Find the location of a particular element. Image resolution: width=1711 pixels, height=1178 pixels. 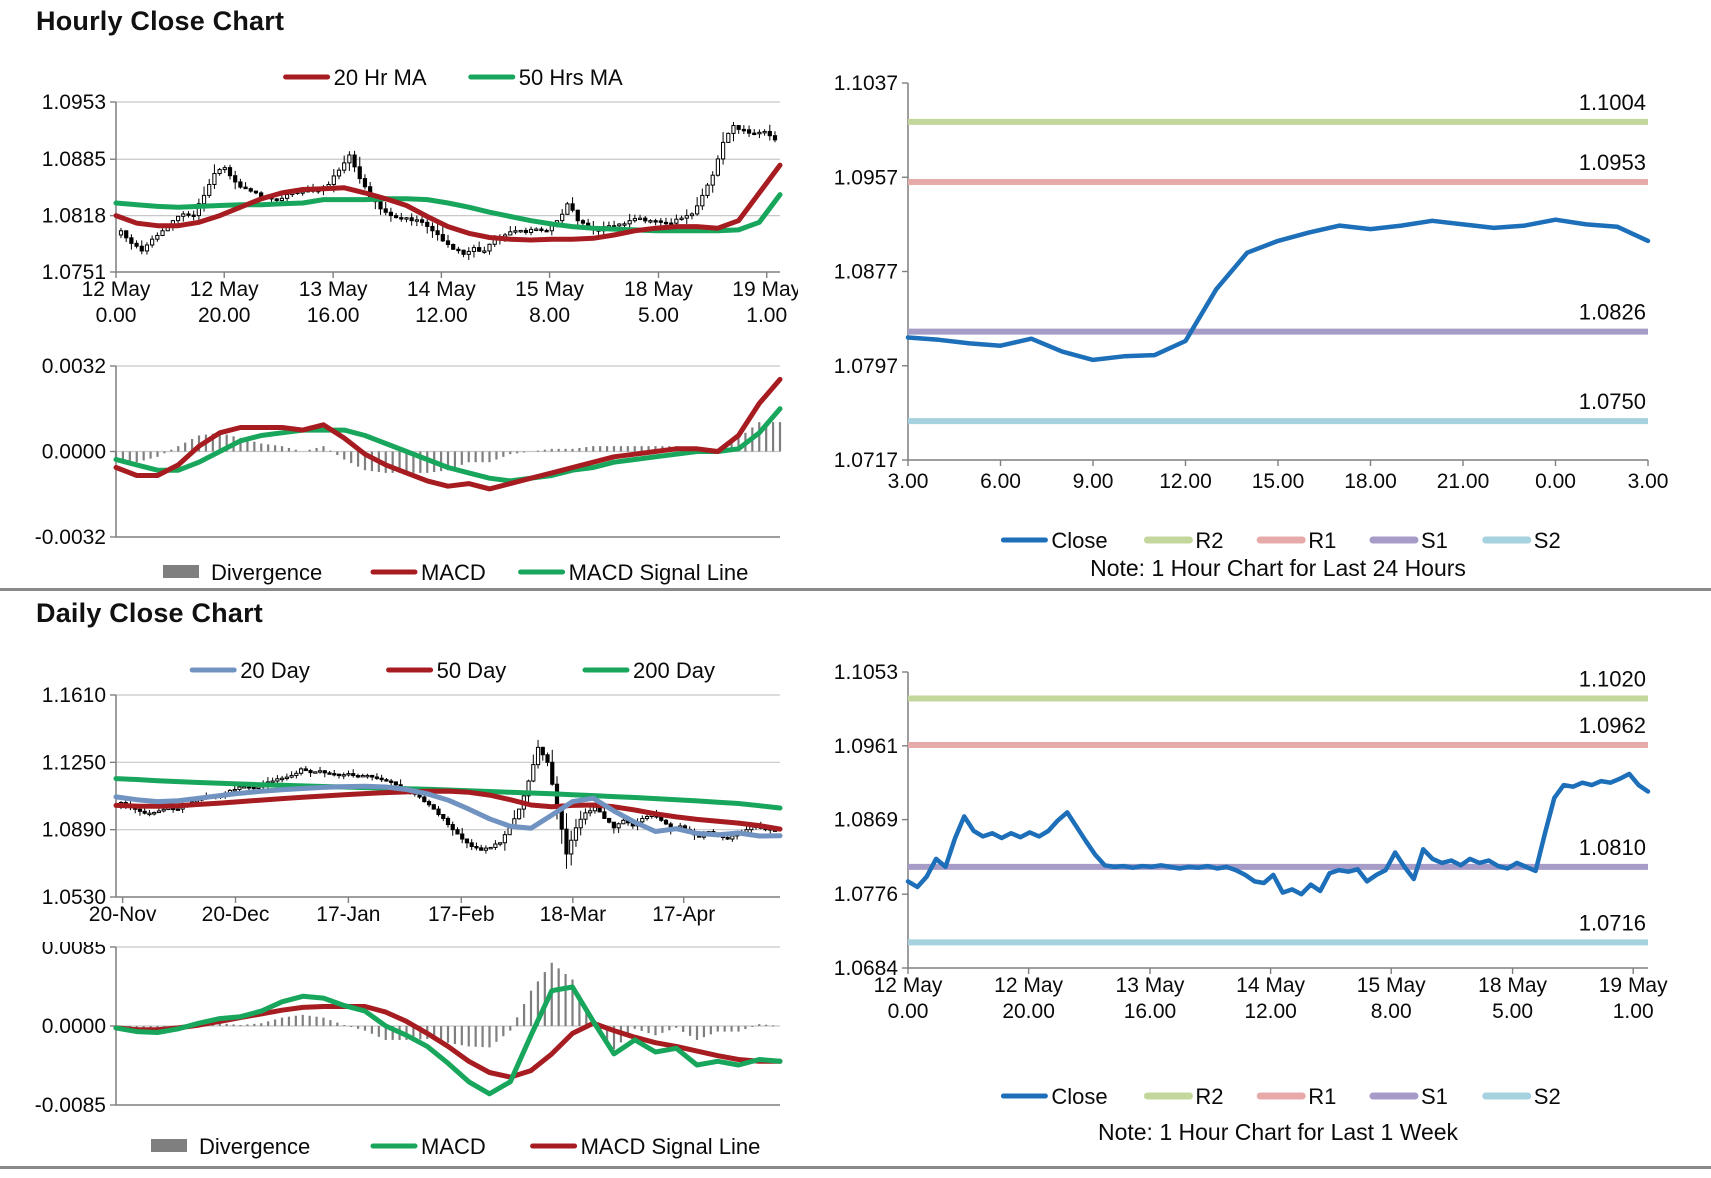

svg-text: 18-Mar is located at coordinates (573, 914).